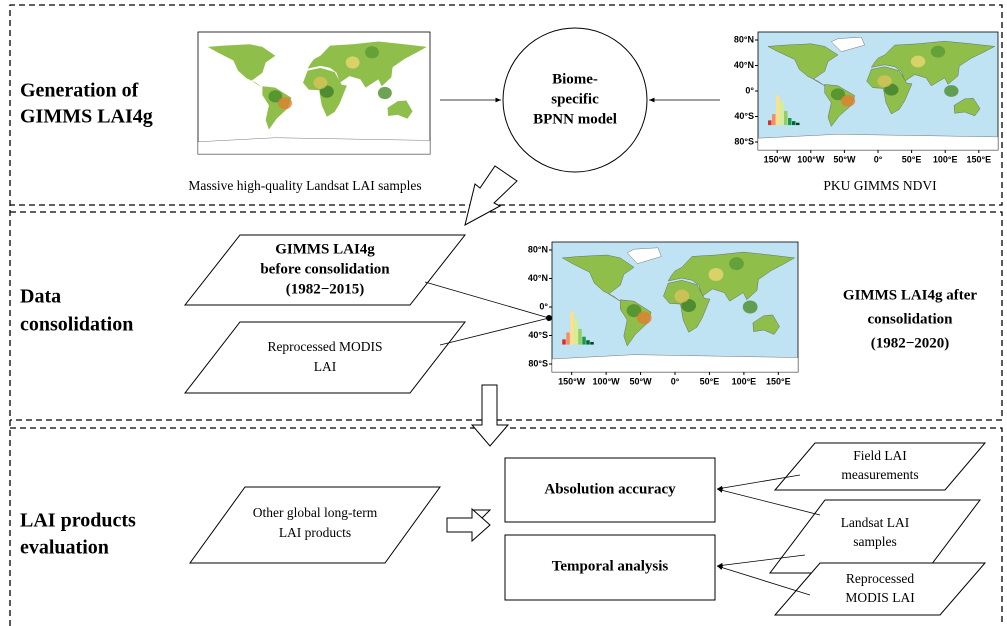 The height and width of the screenshot is (626, 1007). What do you see at coordinates (880, 185) in the screenshot?
I see `caption: PKU GIMMS NDVI` at bounding box center [880, 185].